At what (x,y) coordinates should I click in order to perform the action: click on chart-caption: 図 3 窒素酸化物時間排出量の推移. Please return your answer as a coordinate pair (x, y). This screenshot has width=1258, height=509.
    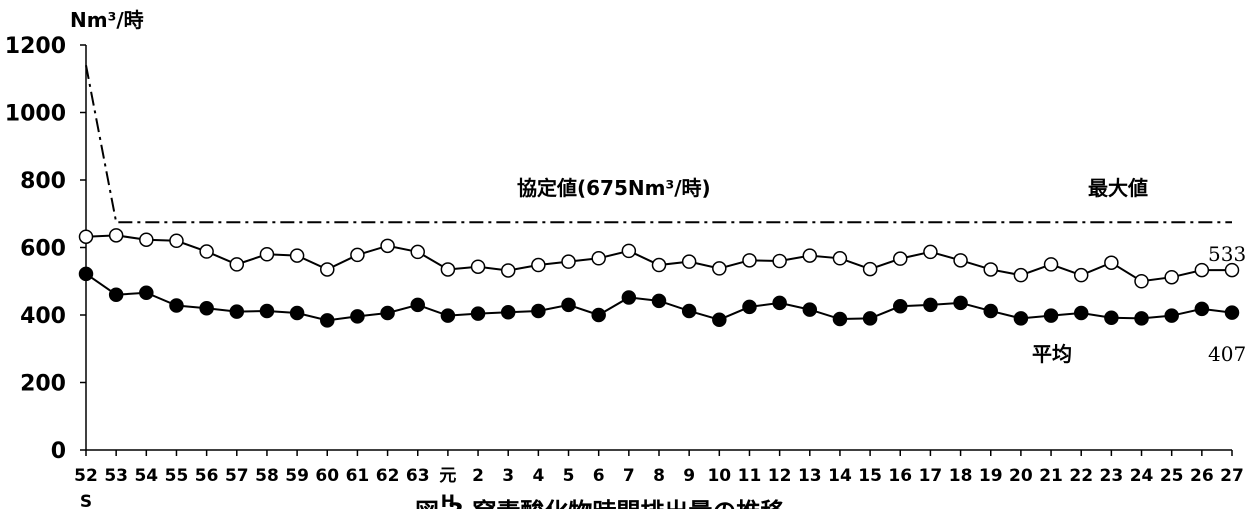
    Looking at the image, I should click on (599, 503).